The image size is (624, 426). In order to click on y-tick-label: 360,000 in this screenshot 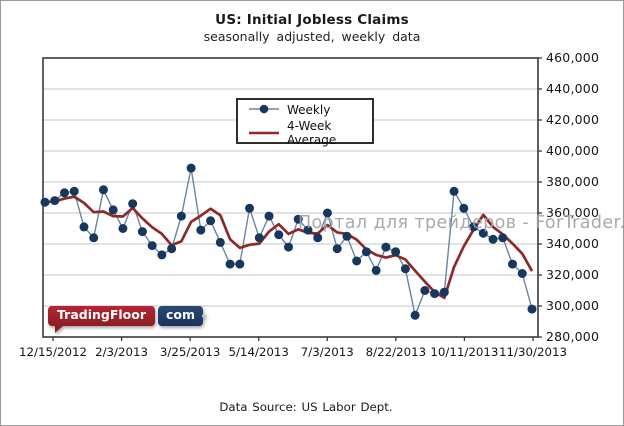, I will do `click(573, 212)`.